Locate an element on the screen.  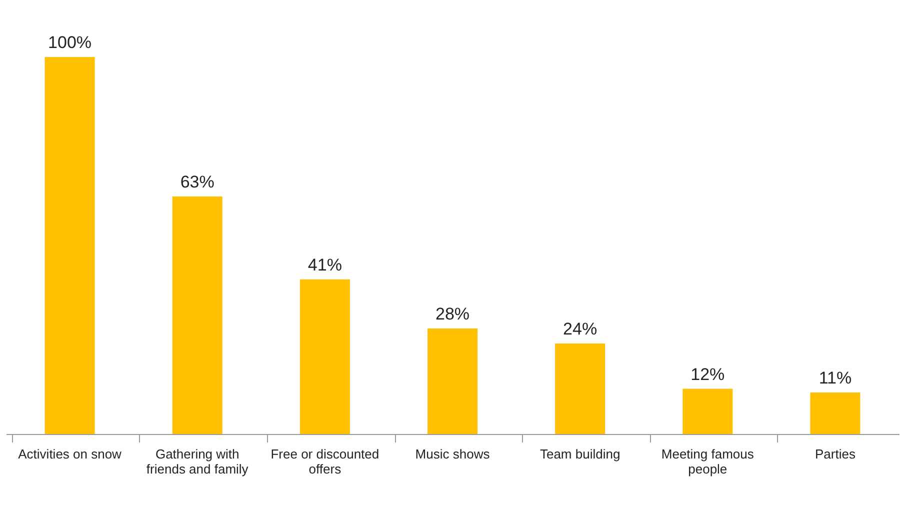
x-tick-label: Activities on snow is located at coordinates (70, 454).